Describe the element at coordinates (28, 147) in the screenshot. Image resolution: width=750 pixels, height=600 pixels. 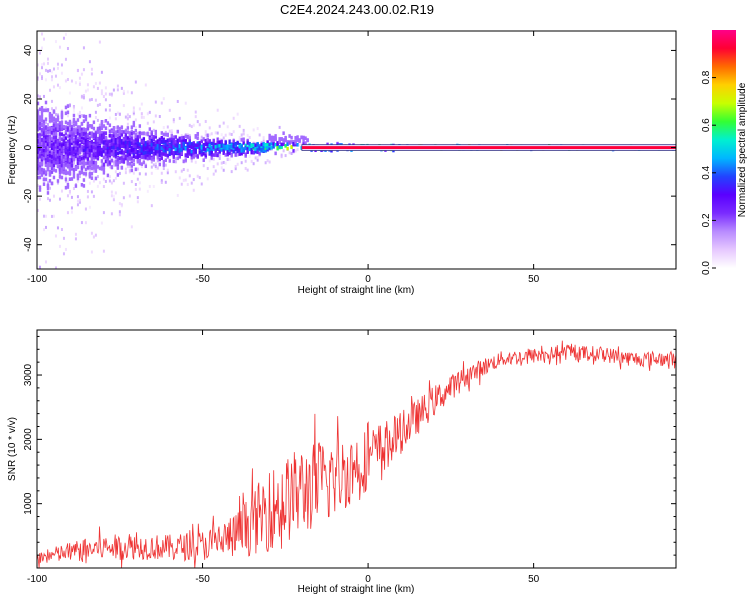
I see `spectrogram-y-tick-label: 0` at that location.